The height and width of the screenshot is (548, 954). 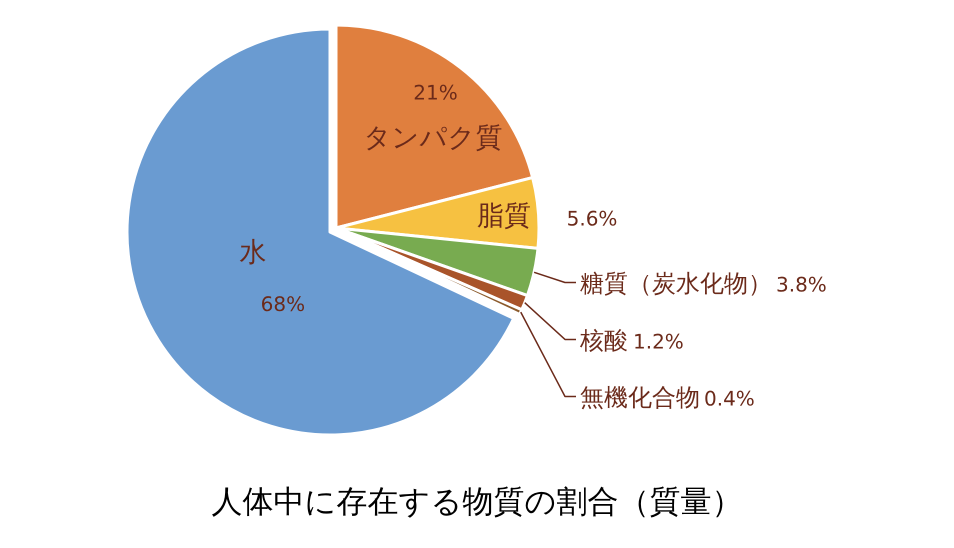 What do you see at coordinates (433, 138) in the screenshot?
I see `slice-label: タンパク質` at bounding box center [433, 138].